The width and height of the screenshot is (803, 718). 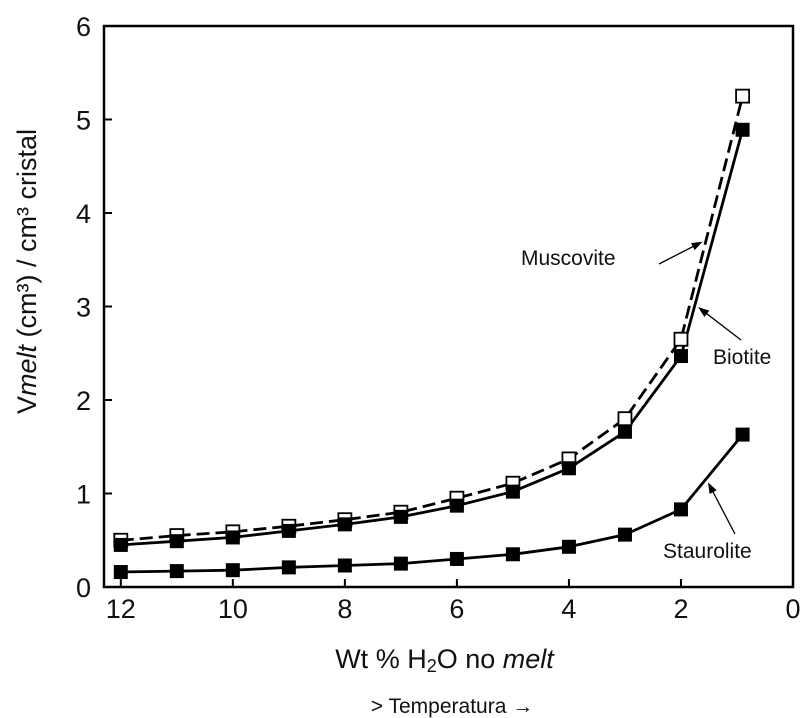 I want to click on temperature-arrow-caption: > Temperatura →, so click(x=452, y=706).